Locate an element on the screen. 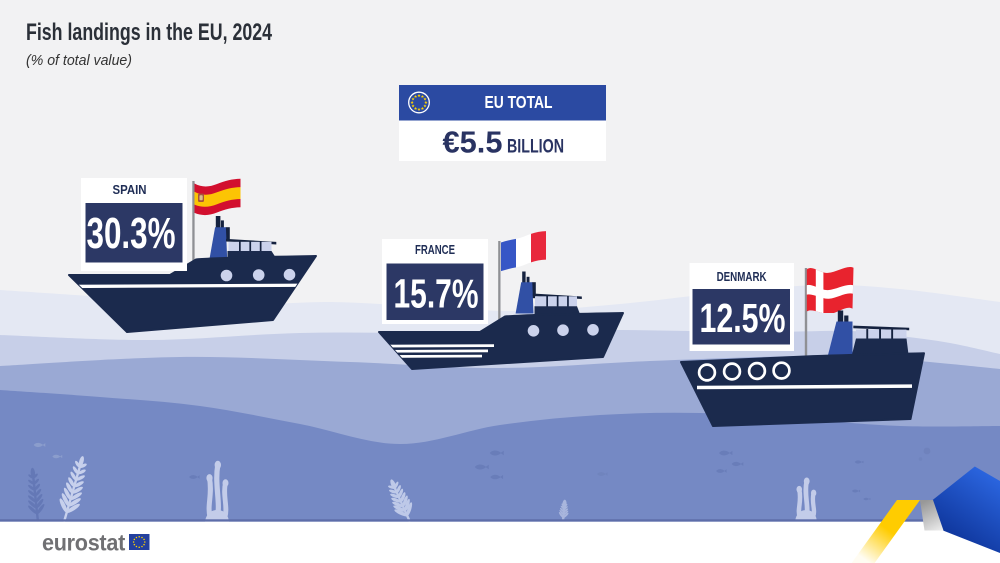 The image size is (1000, 563). svg-text: 30.3% is located at coordinates (131, 234).